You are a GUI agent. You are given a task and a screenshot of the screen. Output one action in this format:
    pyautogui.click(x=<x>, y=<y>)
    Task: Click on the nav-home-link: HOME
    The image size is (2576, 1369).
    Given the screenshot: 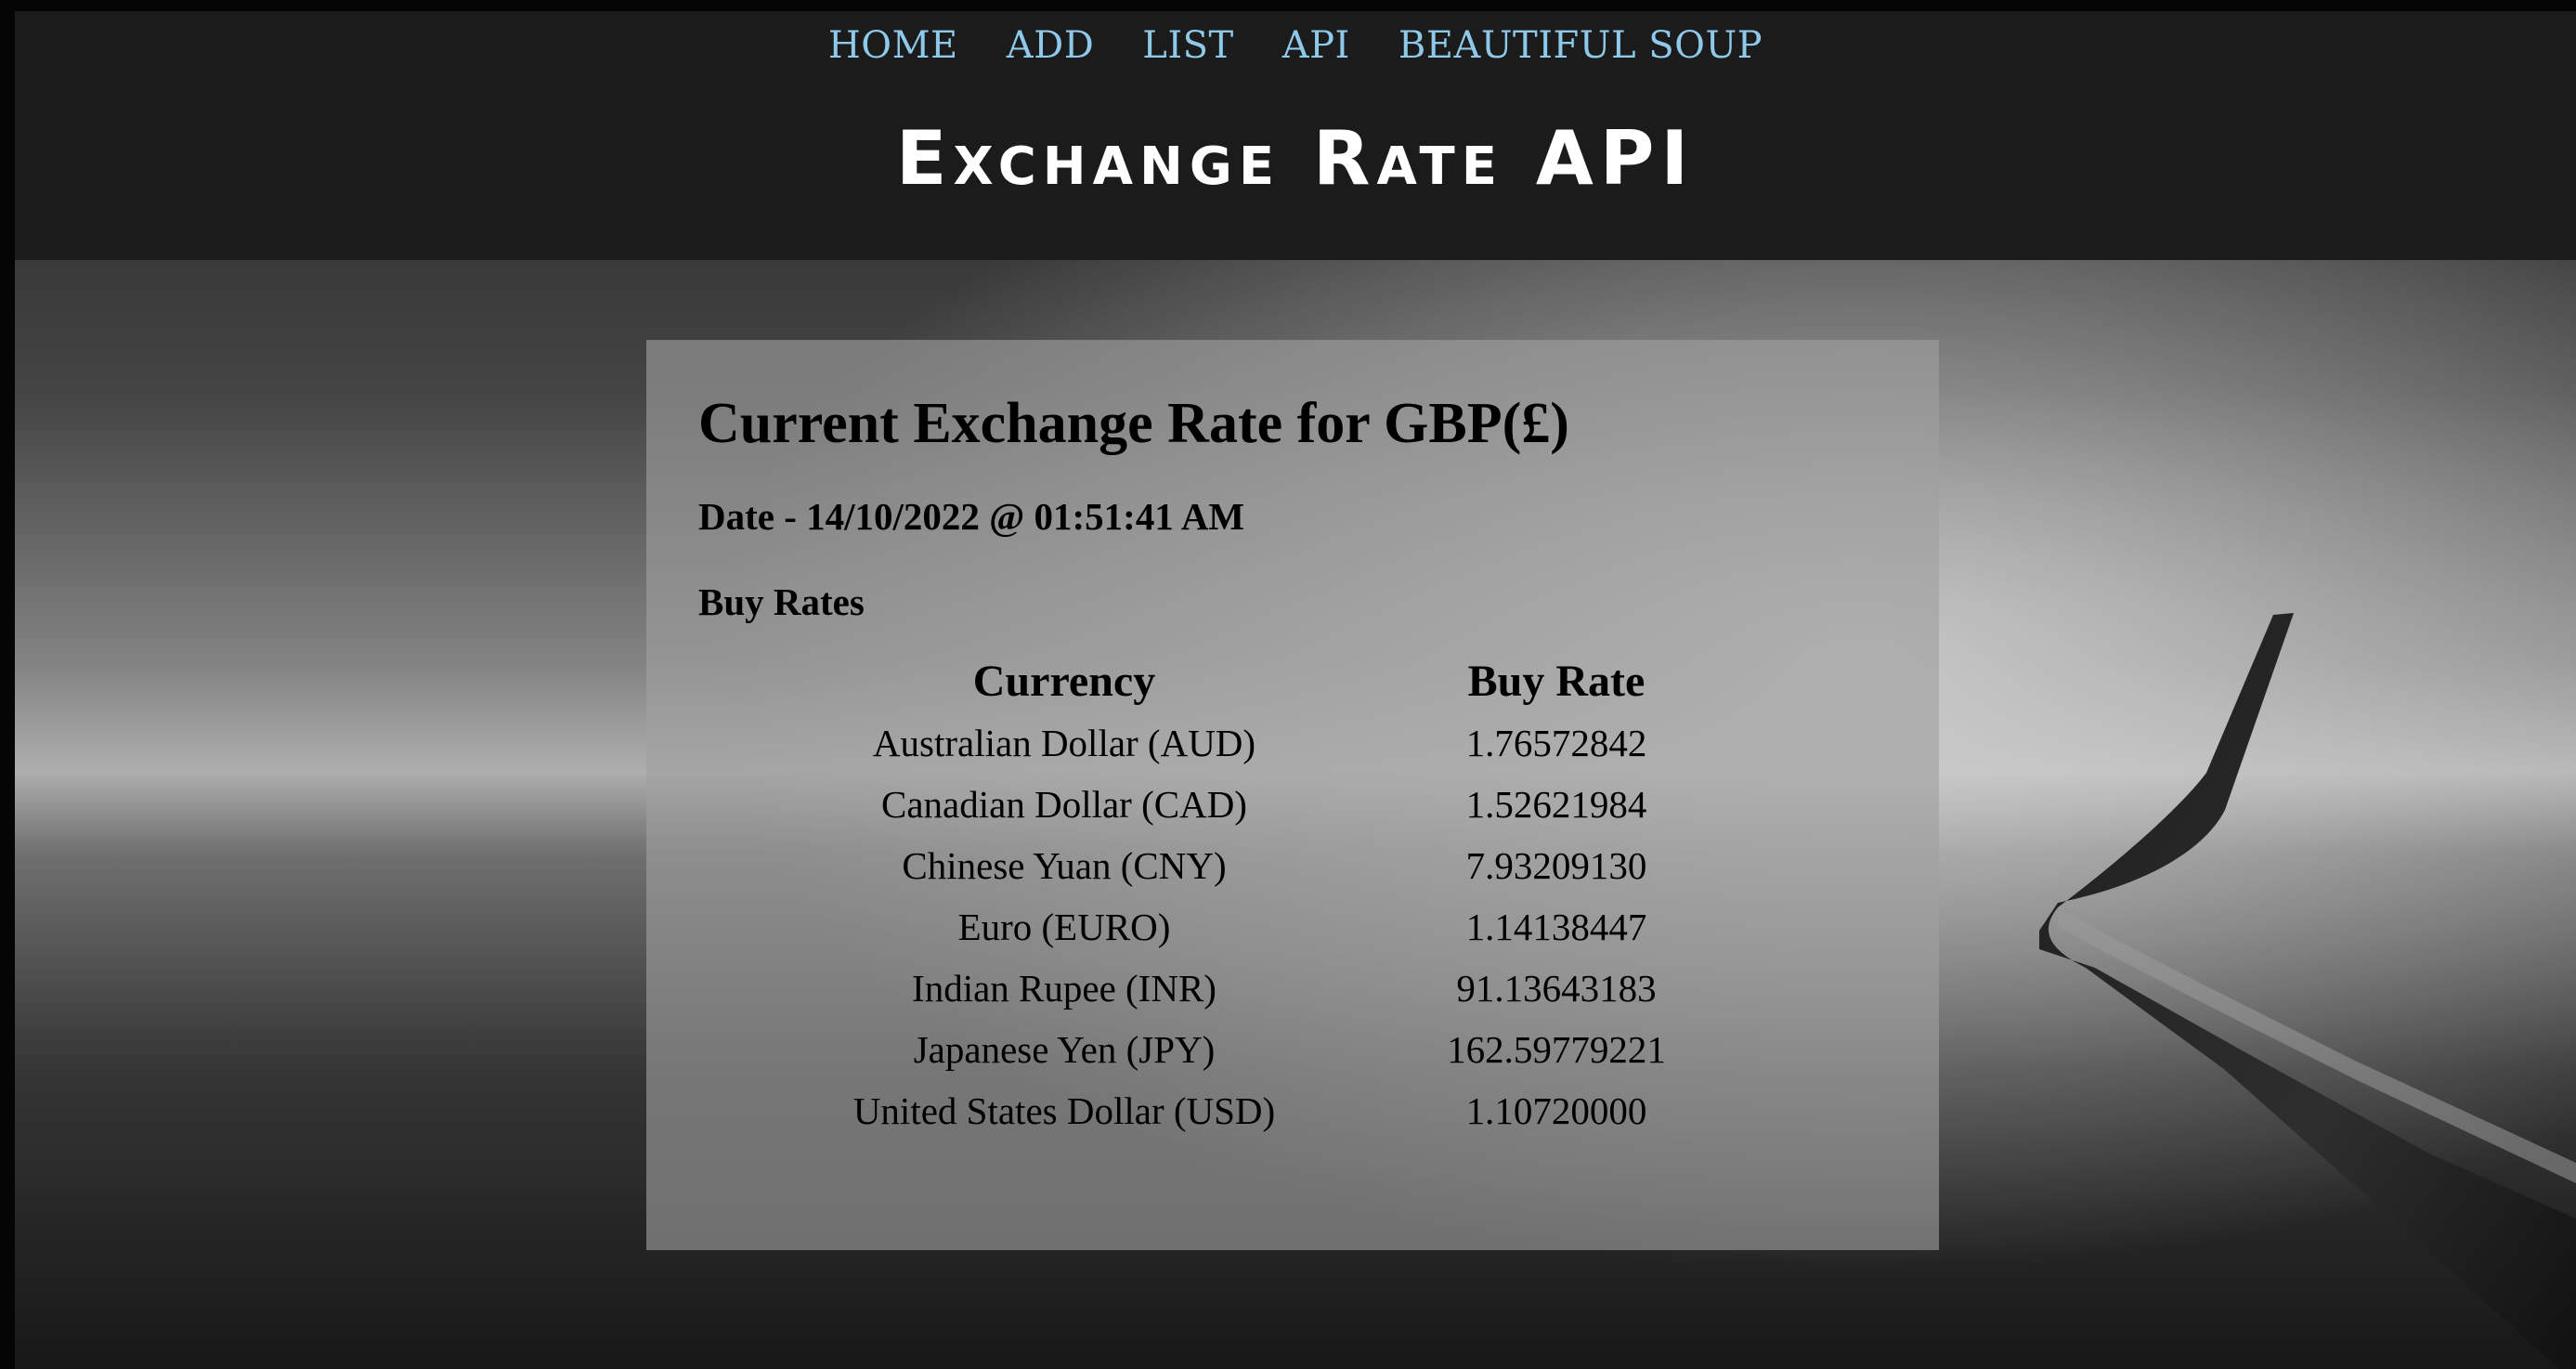 What is the action you would take?
    pyautogui.click(x=893, y=45)
    